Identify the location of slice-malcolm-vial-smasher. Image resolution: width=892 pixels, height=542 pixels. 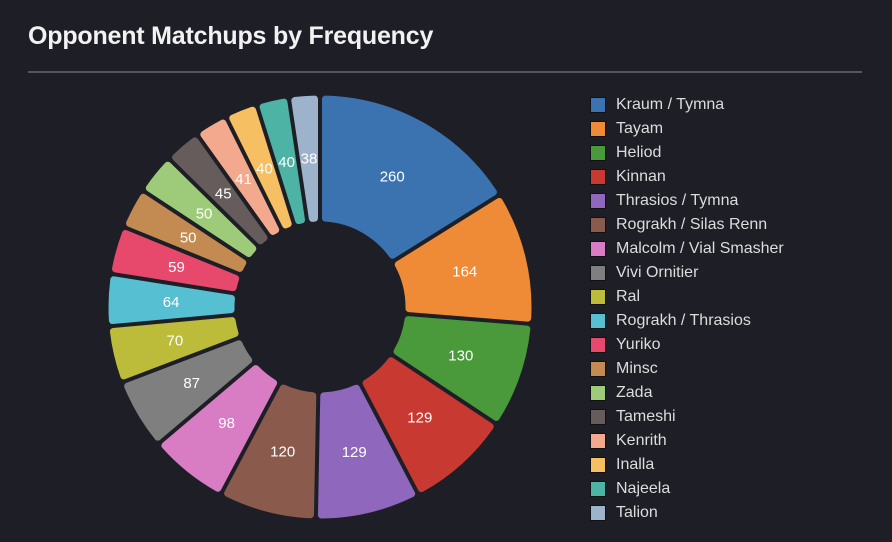
(219, 428).